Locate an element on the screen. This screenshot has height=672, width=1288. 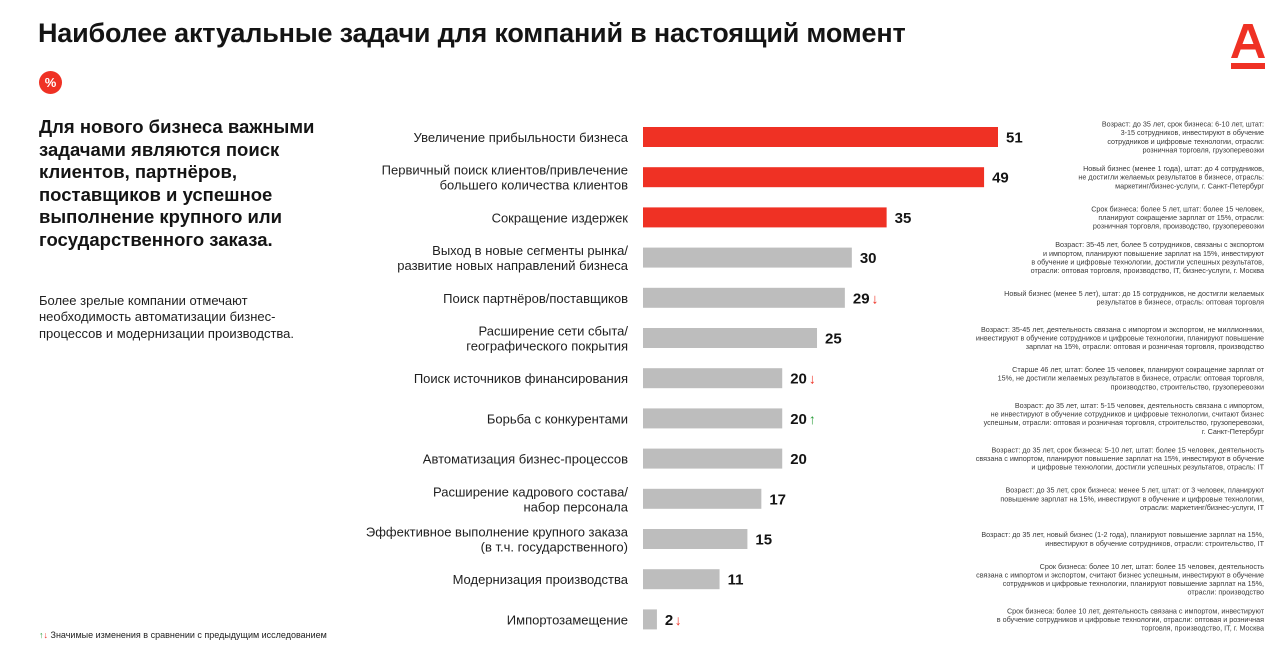
value-label: 17 is located at coordinates (777, 499).